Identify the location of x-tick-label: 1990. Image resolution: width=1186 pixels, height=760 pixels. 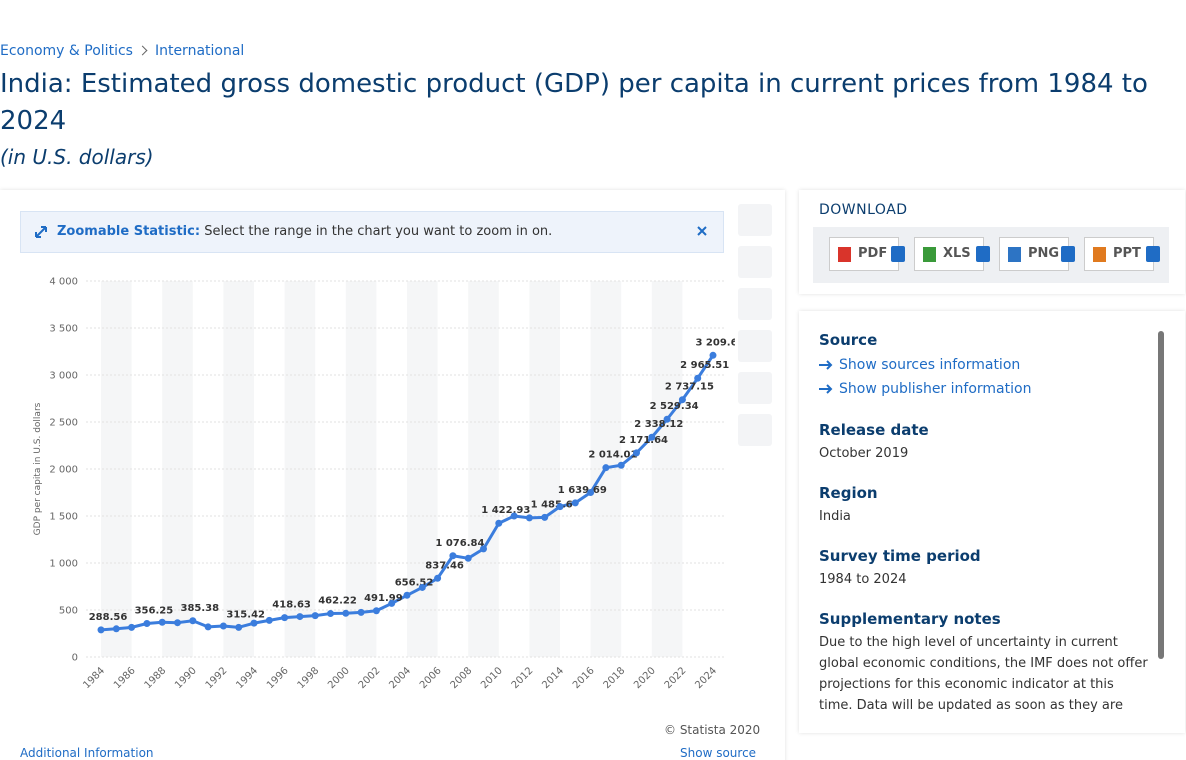
(186, 678).